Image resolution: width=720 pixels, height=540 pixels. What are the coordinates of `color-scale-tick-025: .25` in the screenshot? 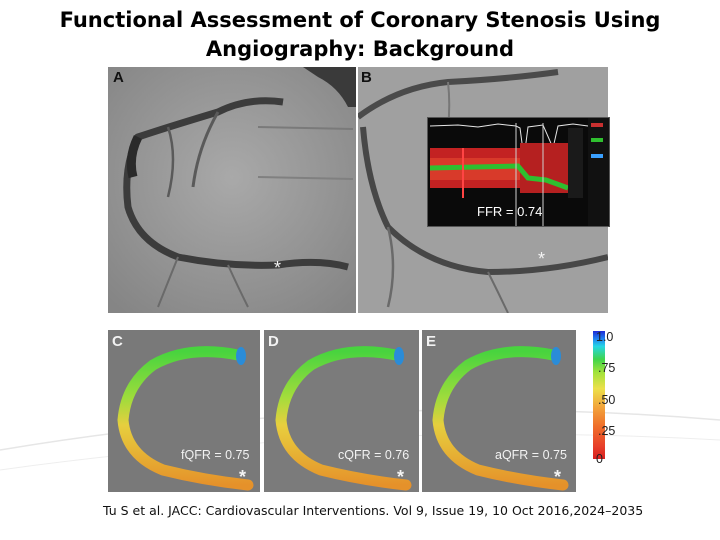 It's located at (607, 431).